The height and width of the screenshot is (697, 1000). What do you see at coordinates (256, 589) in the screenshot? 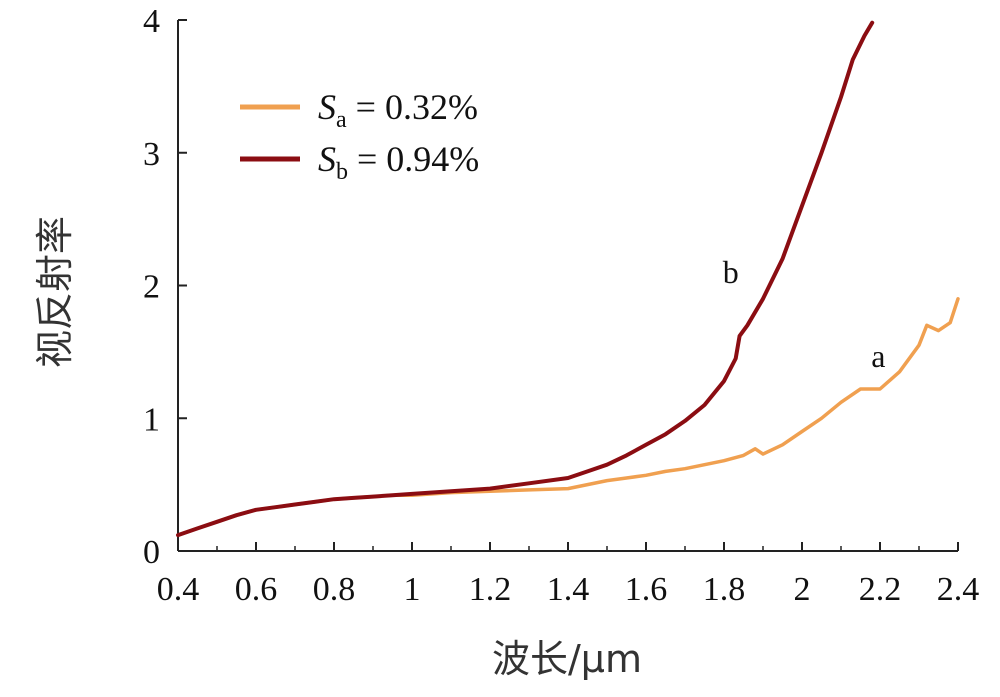
I see `x-tick-label: 0.6` at bounding box center [256, 589].